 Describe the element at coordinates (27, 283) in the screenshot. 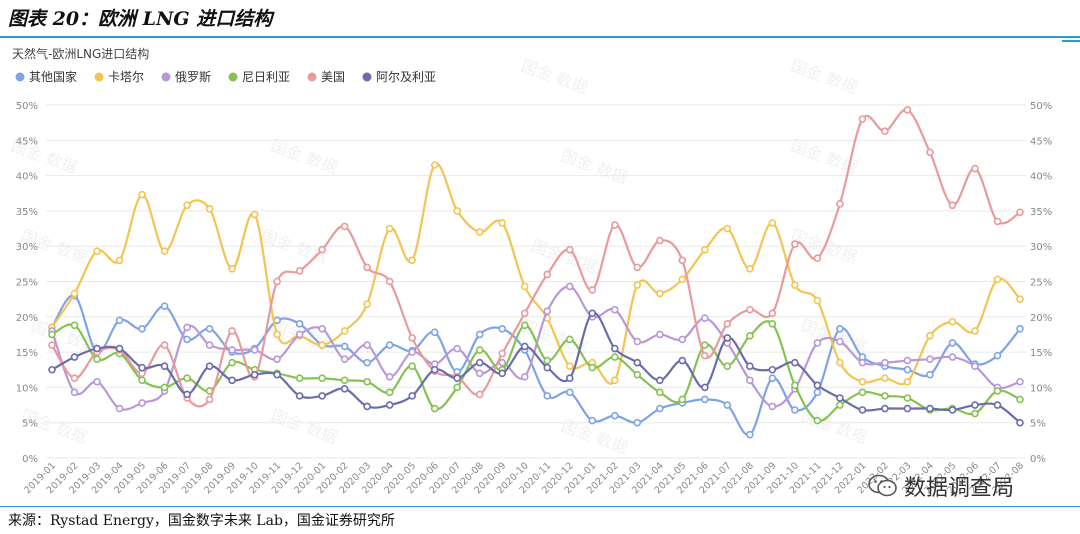

I see `y-axis-left: 0% 5% 10% 15% 20% 25% 30% 35% 40% 45% 50%` at that location.